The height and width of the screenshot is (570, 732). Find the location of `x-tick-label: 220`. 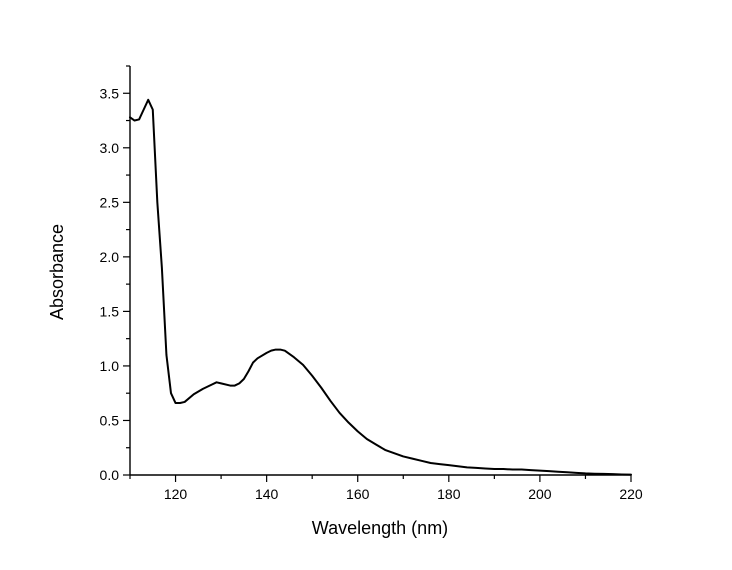

x-tick-label: 220 is located at coordinates (631, 494).